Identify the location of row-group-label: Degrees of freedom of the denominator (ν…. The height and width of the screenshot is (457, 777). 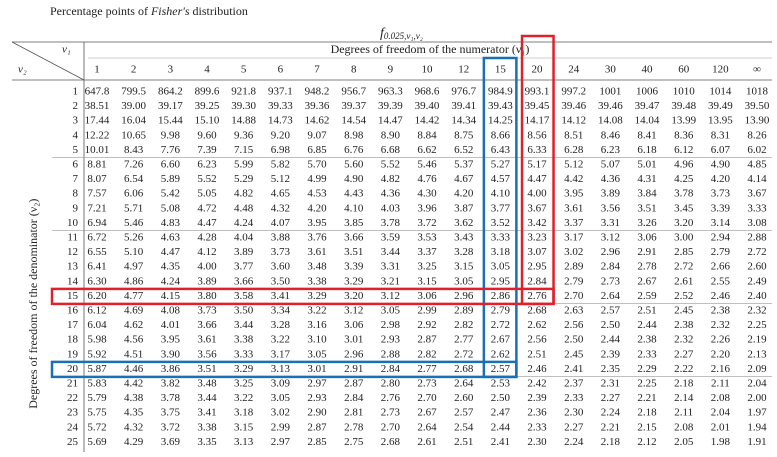
(33, 304).